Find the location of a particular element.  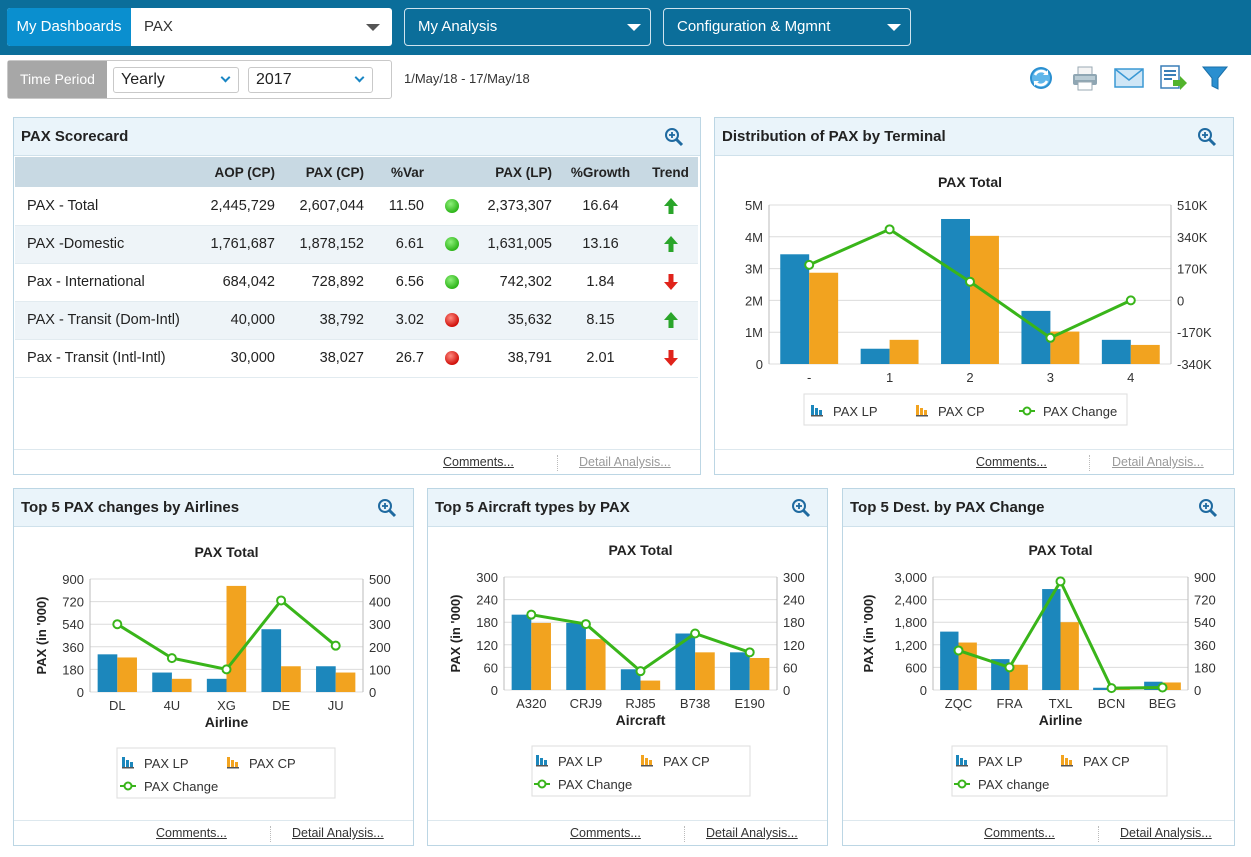

export-icon is located at coordinates (1173, 78).